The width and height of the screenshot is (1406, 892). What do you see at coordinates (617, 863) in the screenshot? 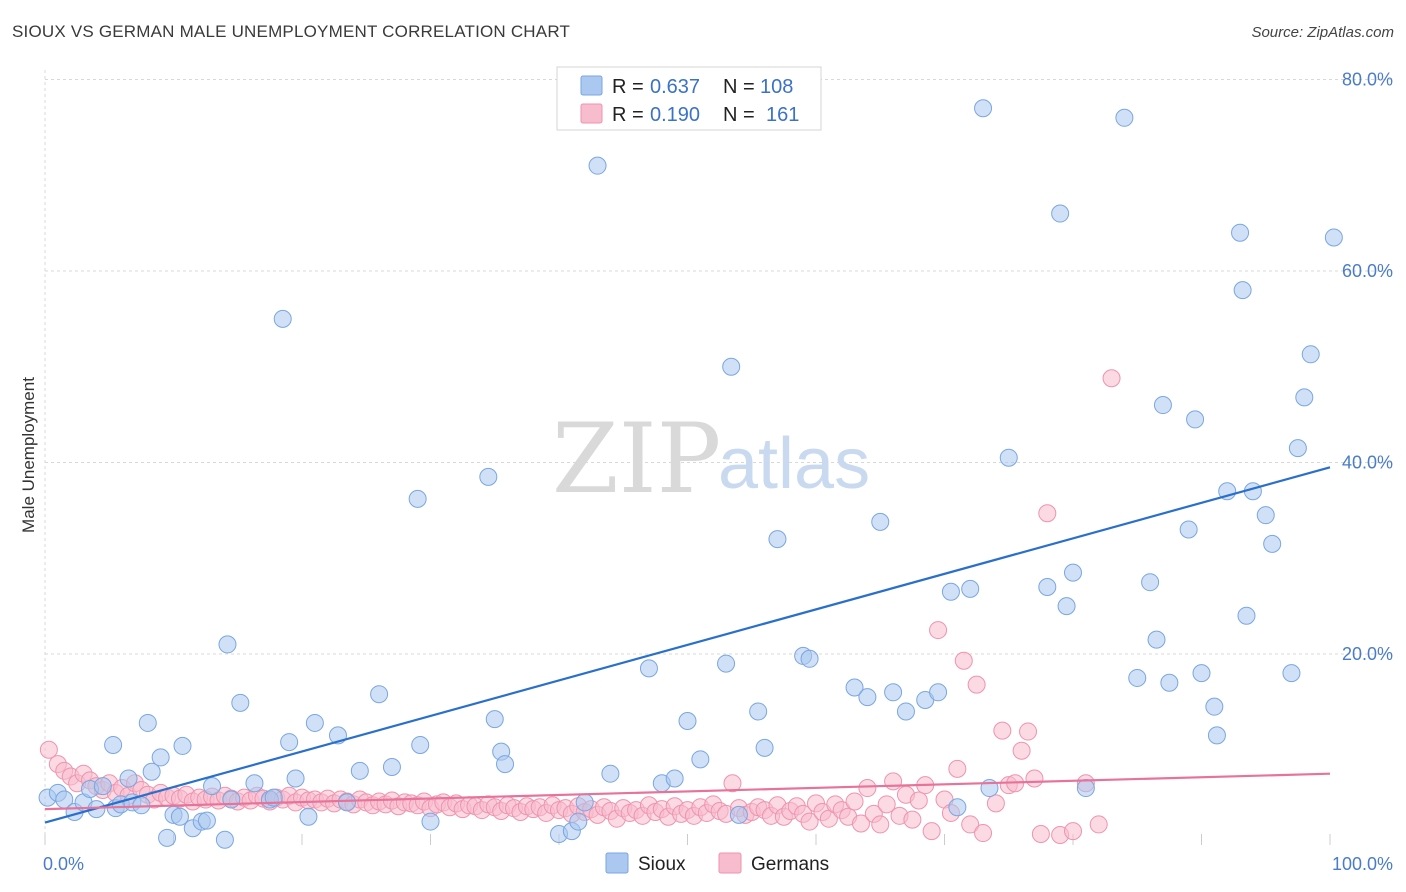
I see `bottom-legend-swatch-sioux` at bounding box center [617, 863].